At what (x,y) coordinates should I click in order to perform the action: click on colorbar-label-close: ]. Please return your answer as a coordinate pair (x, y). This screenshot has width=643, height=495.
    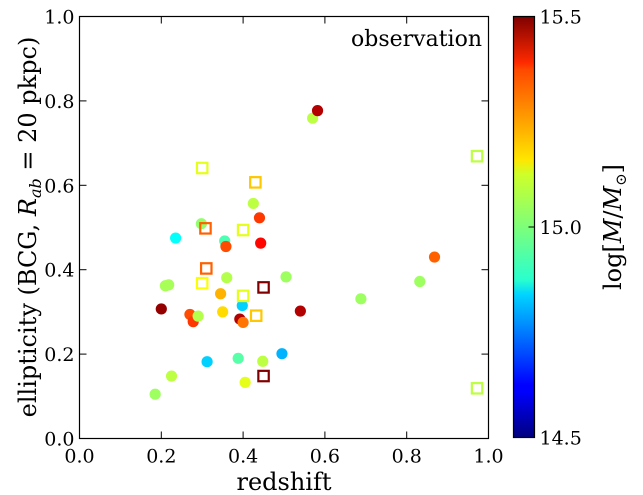
    Looking at the image, I should click on (613, 168).